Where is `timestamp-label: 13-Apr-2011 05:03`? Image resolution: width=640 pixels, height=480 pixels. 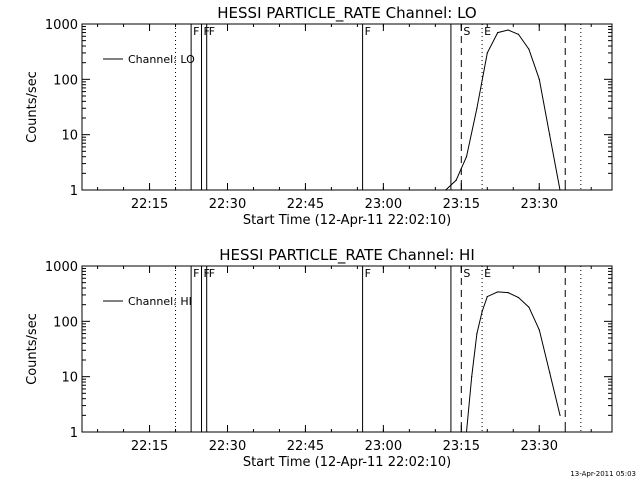 timestamp-label: 13-Apr-2011 05:03 is located at coordinates (603, 474).